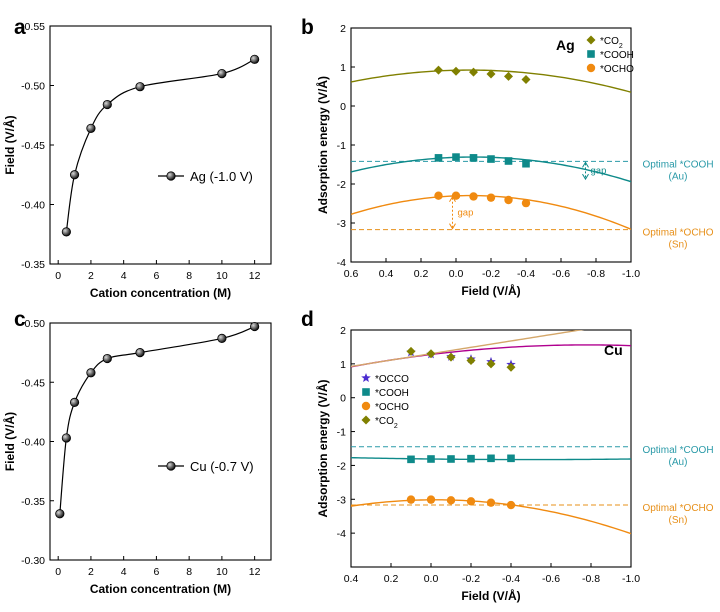 This screenshot has height=612, width=720. I want to click on x-tick-label-c: 0, so click(58, 572).